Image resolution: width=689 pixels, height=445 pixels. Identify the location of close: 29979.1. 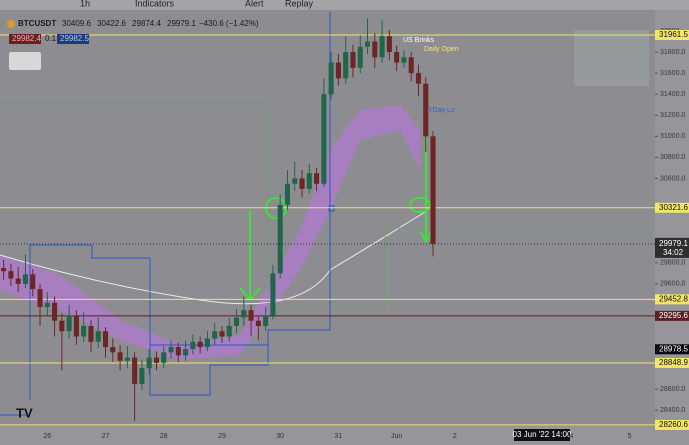
(181, 23).